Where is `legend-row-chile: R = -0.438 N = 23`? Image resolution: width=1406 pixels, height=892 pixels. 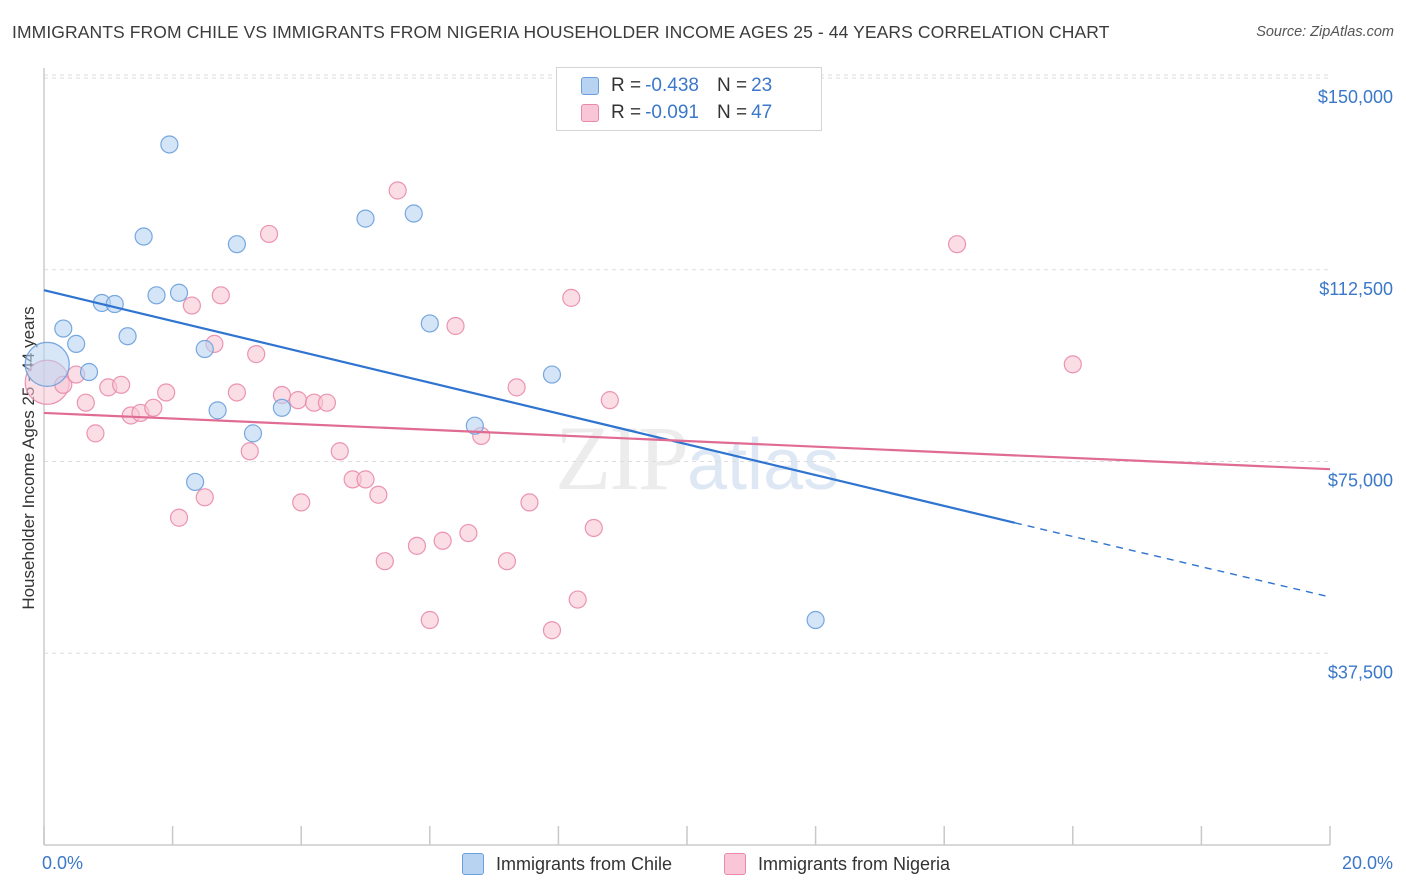 legend-row-chile: R = -0.438 N = 23 is located at coordinates (676, 86).